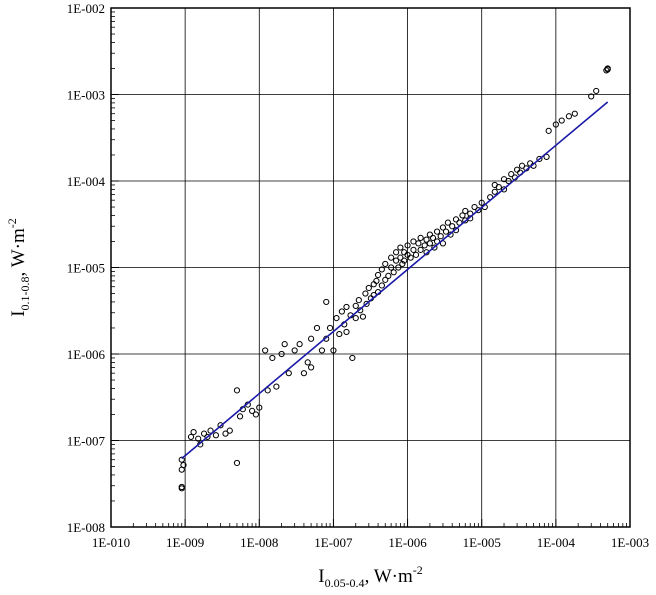  Describe the element at coordinates (25, 293) in the screenshot. I see `y-axis-title-subscript: 0.1-0.8` at that location.